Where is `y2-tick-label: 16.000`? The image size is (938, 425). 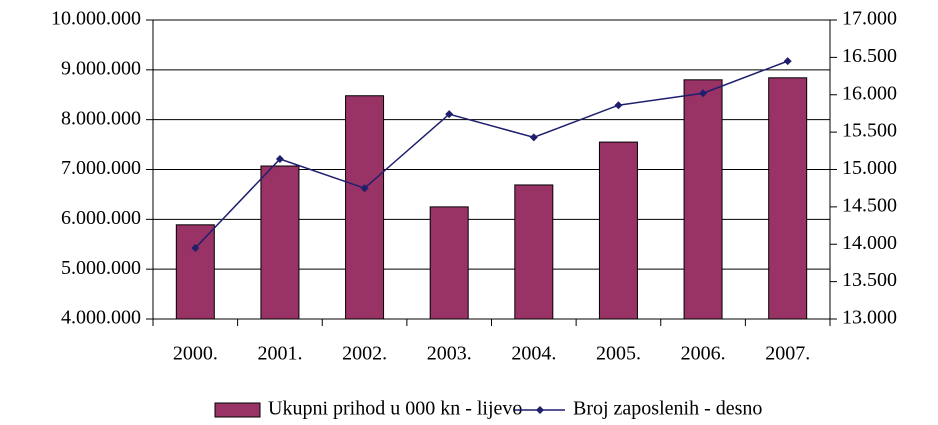
y2-tick-label: 16.000 is located at coordinates (869, 93).